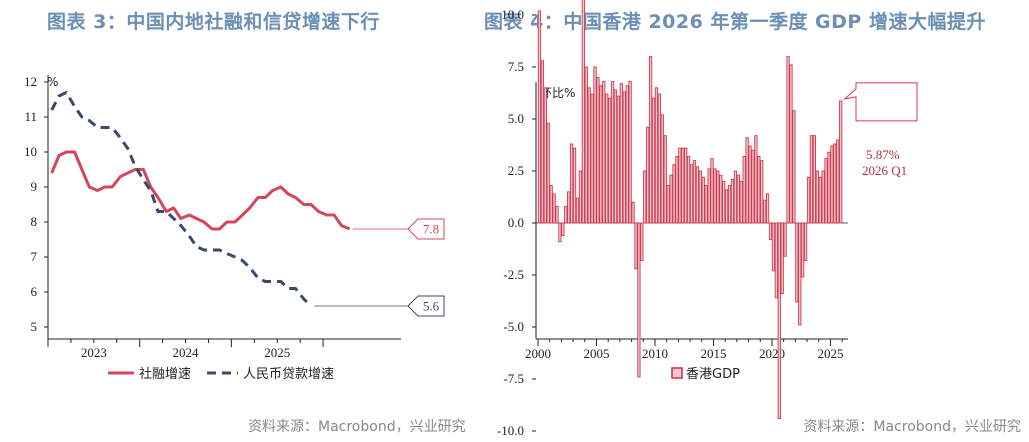  What do you see at coordinates (431, 229) in the screenshot?
I see `end-label-value: 7.8` at bounding box center [431, 229].